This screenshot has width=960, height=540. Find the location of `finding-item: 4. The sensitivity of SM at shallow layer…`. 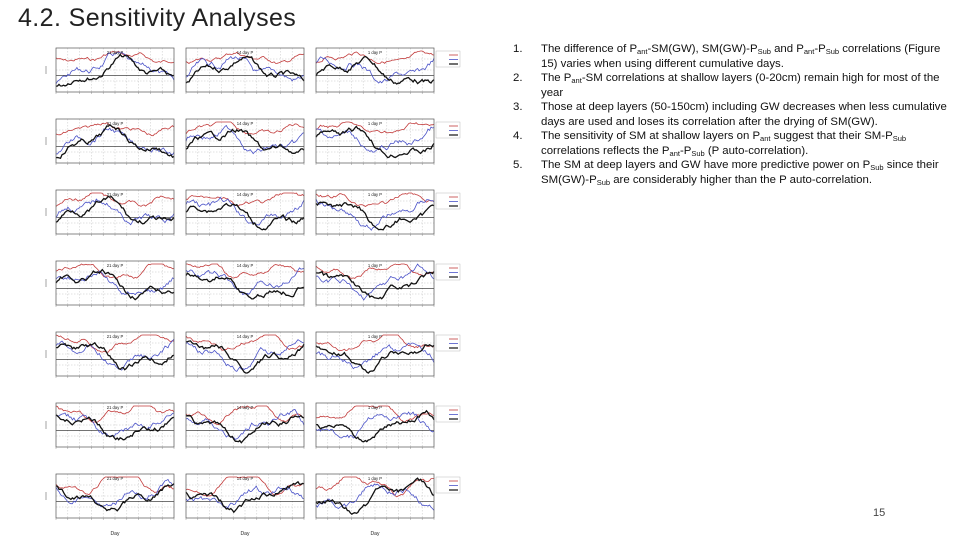

finding-item: 4. The sensitivity of SM at shallow layer… is located at coordinates (731, 143).